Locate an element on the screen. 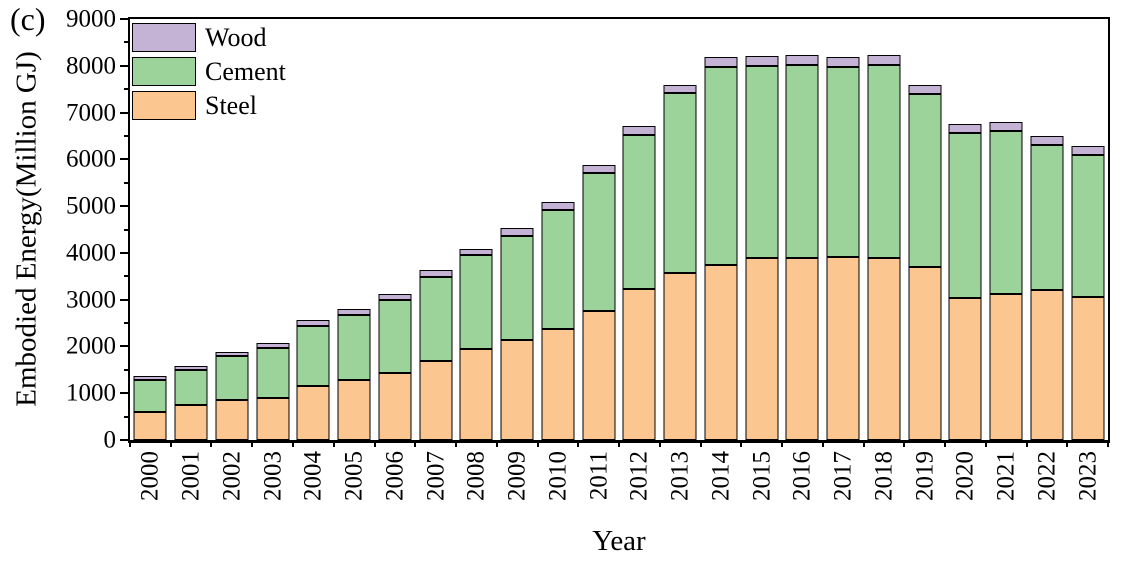  bar-2013-cement is located at coordinates (680, 183).